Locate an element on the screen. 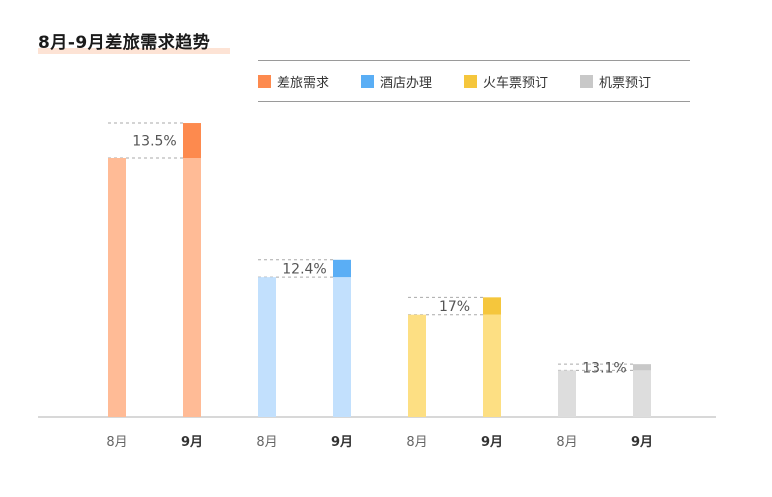 The width and height of the screenshot is (772, 497). legend-item-flight: 机票预订 is located at coordinates (615, 81).